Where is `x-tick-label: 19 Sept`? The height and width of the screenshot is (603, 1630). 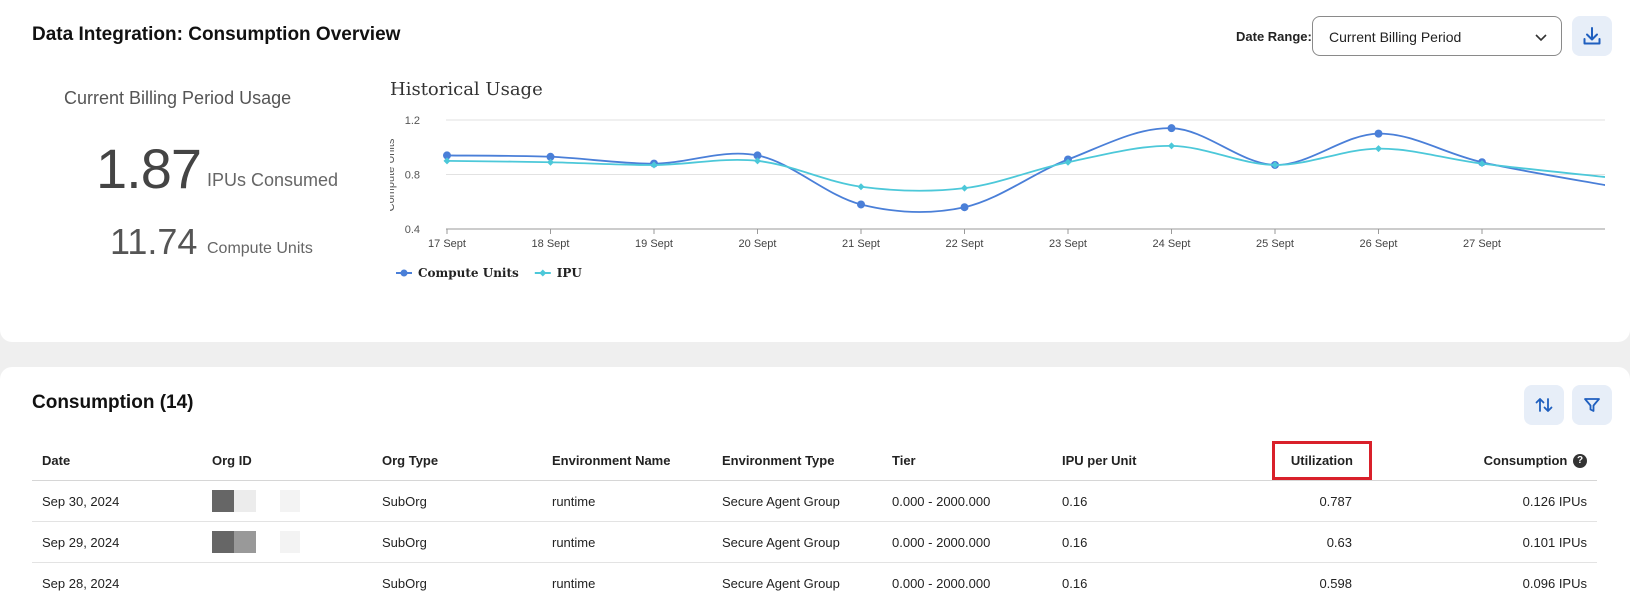 x-tick-label: 19 Sept is located at coordinates (654, 244).